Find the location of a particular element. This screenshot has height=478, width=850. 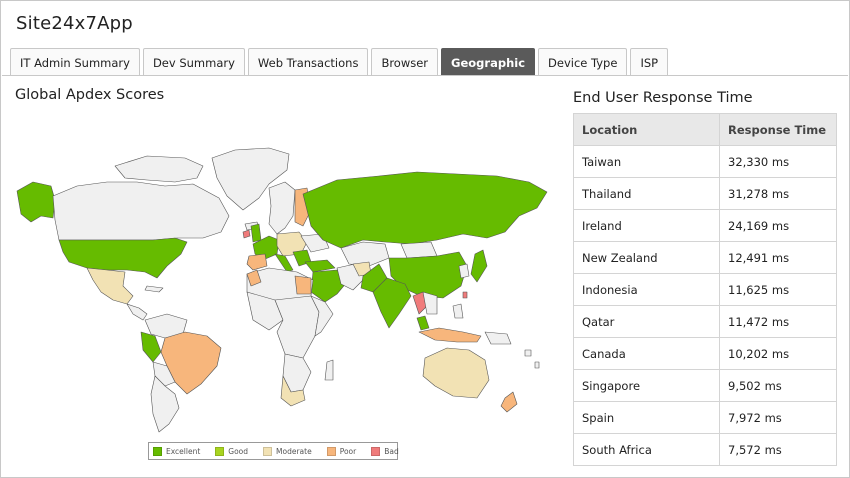

table-row: Indonesia 11,625 ms is located at coordinates (705, 289).